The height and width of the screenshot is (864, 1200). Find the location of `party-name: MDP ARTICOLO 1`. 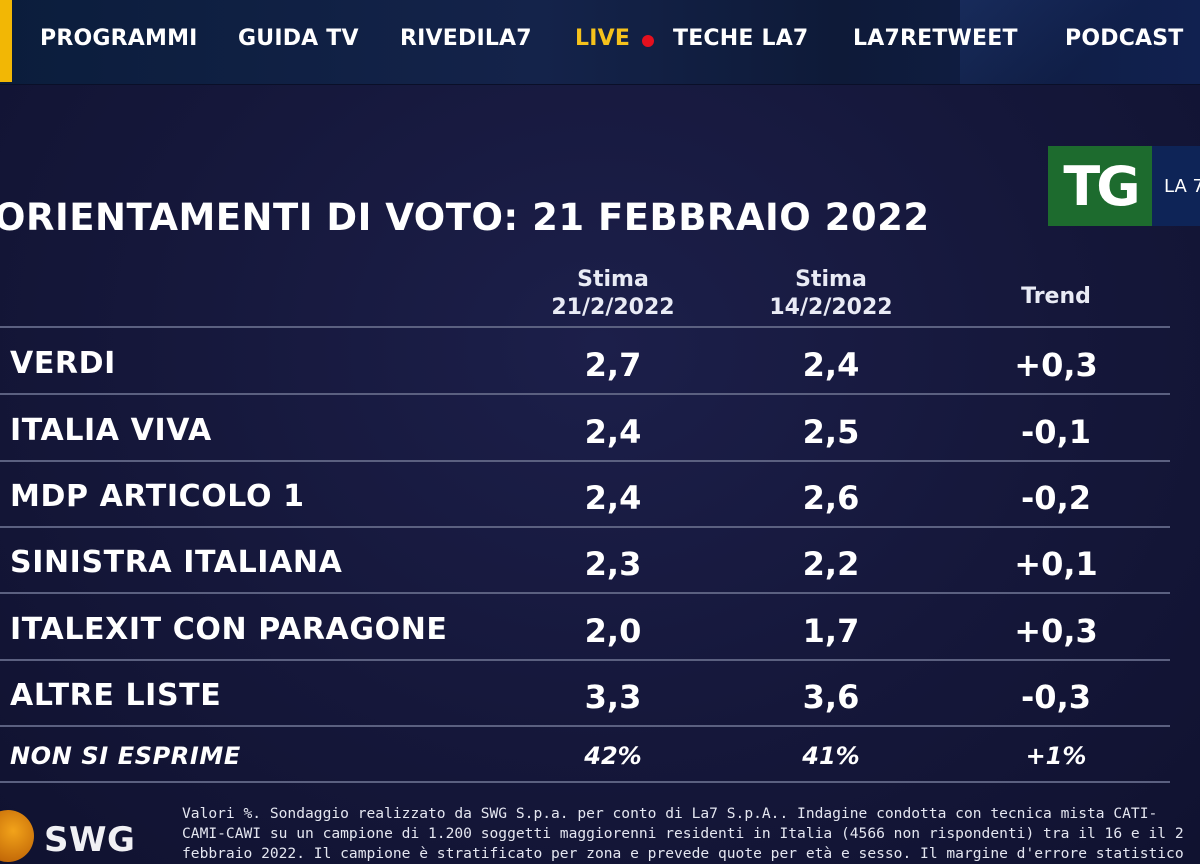

party-name: MDP ARTICOLO 1 is located at coordinates (157, 496).